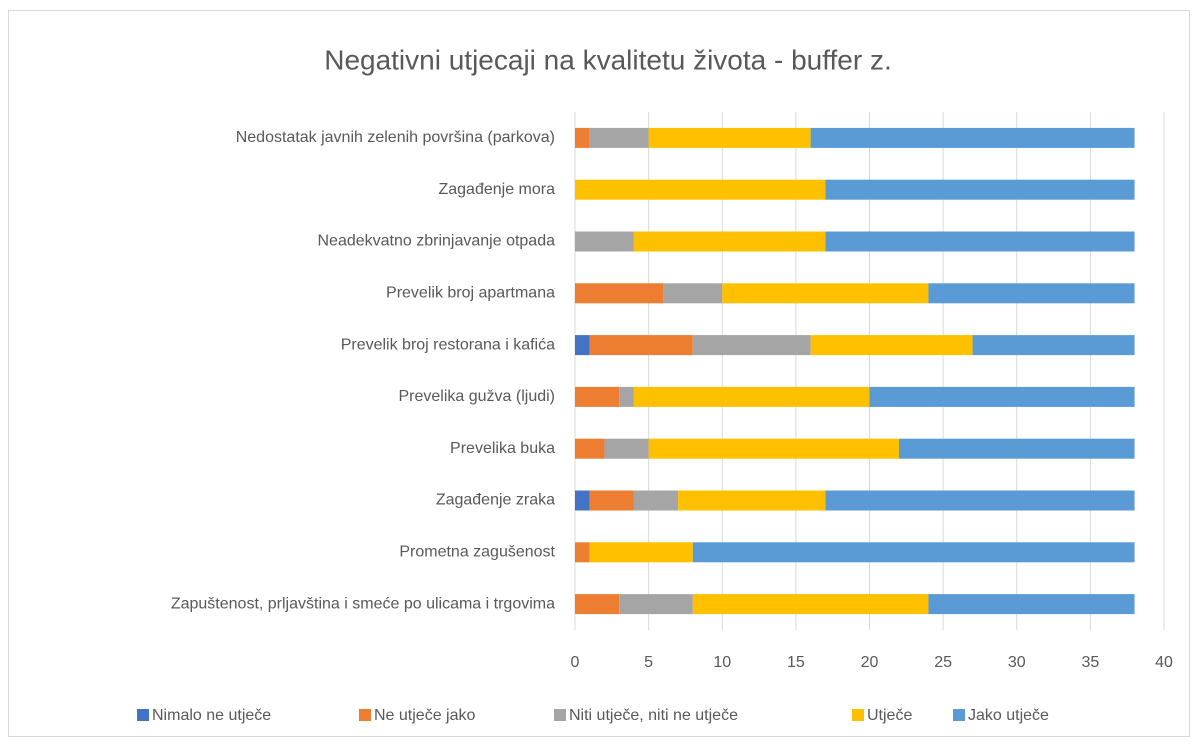  What do you see at coordinates (653, 715) in the screenshot?
I see `legend-label: Niti utječe, niti ne utječe` at bounding box center [653, 715].